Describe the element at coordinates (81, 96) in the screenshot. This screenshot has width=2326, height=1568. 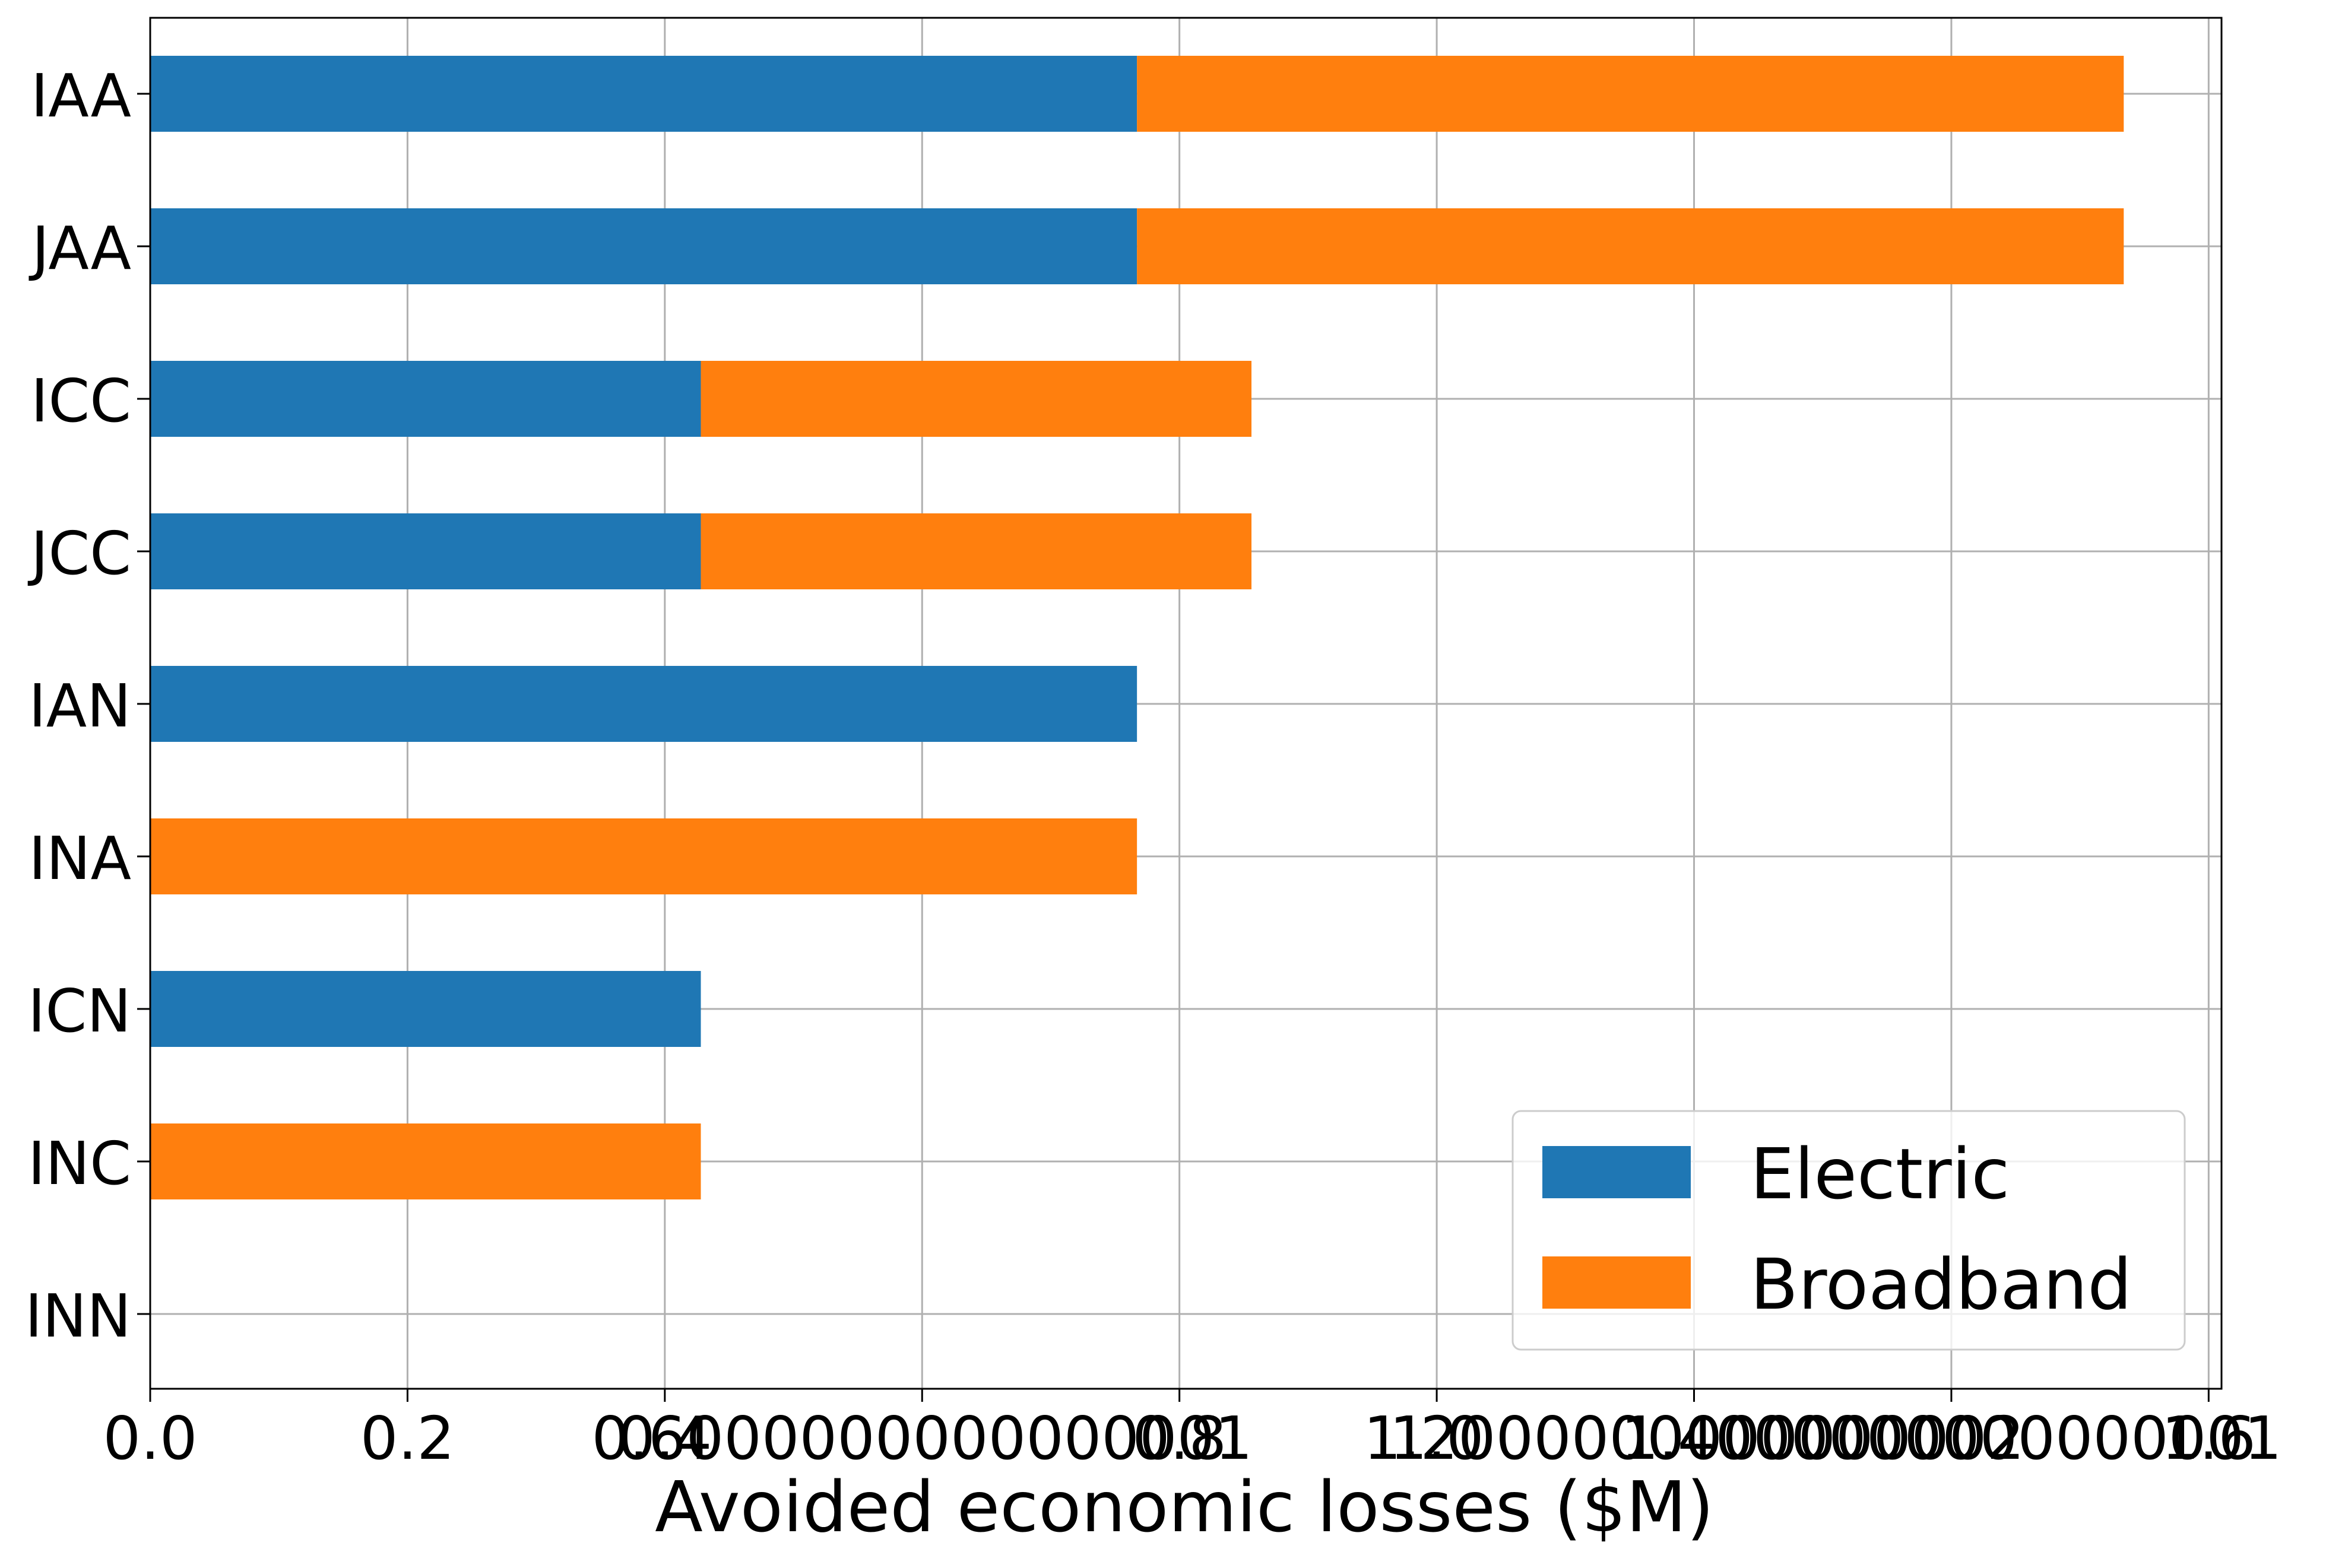
I see `y-tick-label: IAA` at that location.